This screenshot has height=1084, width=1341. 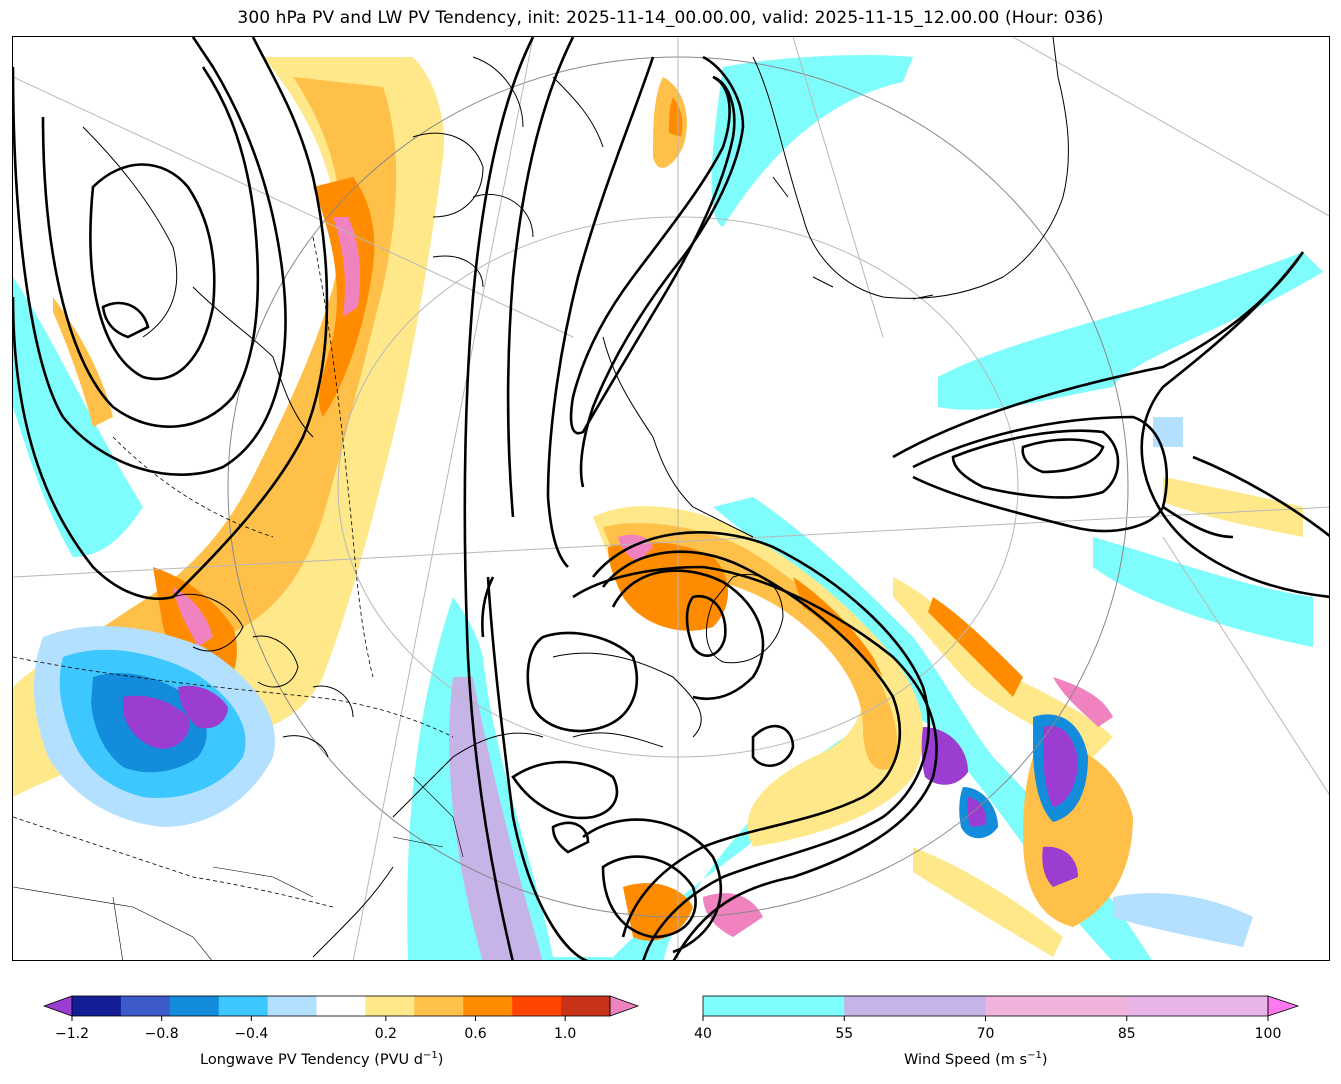 What do you see at coordinates (161, 1034) in the screenshot?
I see `pv-colorbar-tick-label: −0.8` at bounding box center [161, 1034].